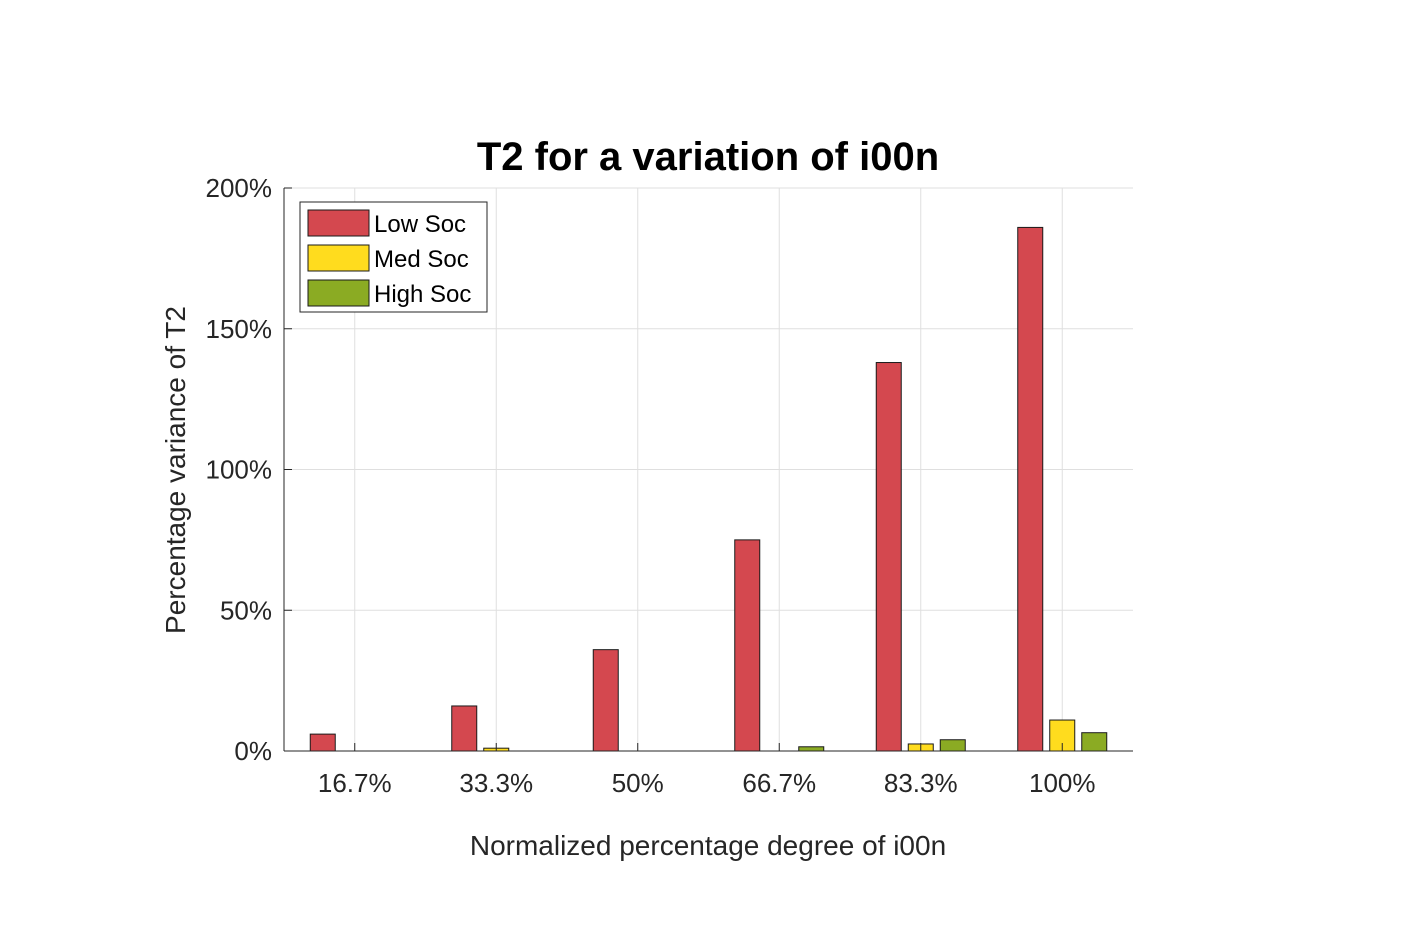 The height and width of the screenshot is (940, 1417). What do you see at coordinates (496, 783) in the screenshot?
I see `x-tick-label: 33.3%` at bounding box center [496, 783].